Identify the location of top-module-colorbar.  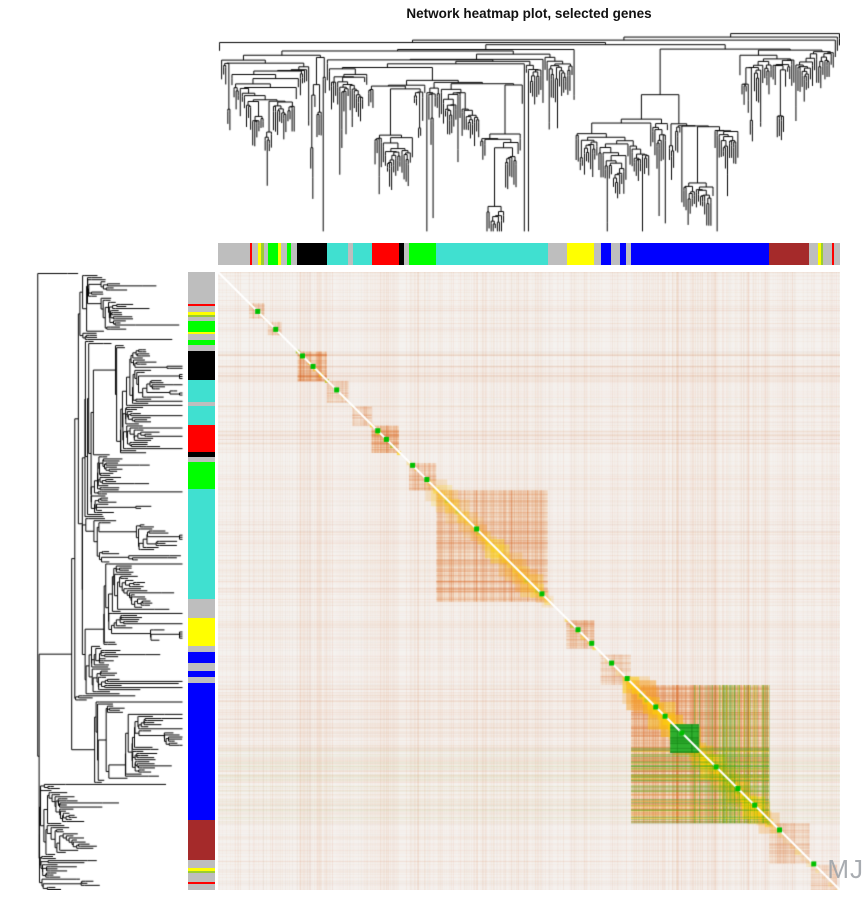
(529, 254).